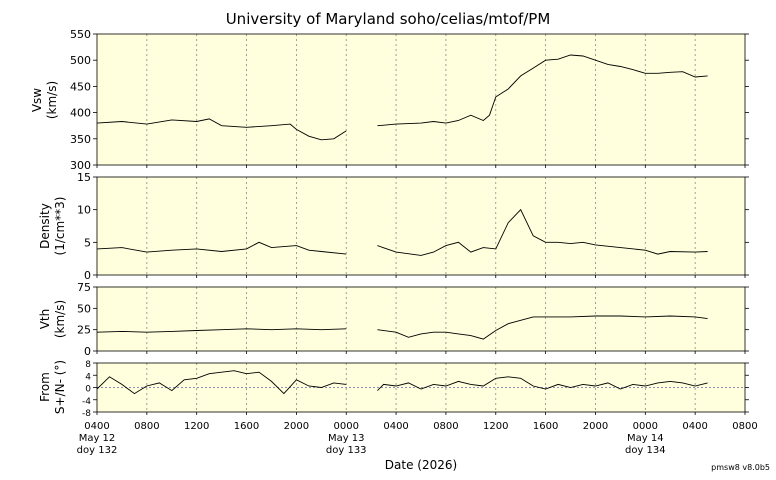 The width and height of the screenshot is (776, 480). Describe the element at coordinates (87, 242) in the screenshot. I see `density-ytick-label: 5` at that location.